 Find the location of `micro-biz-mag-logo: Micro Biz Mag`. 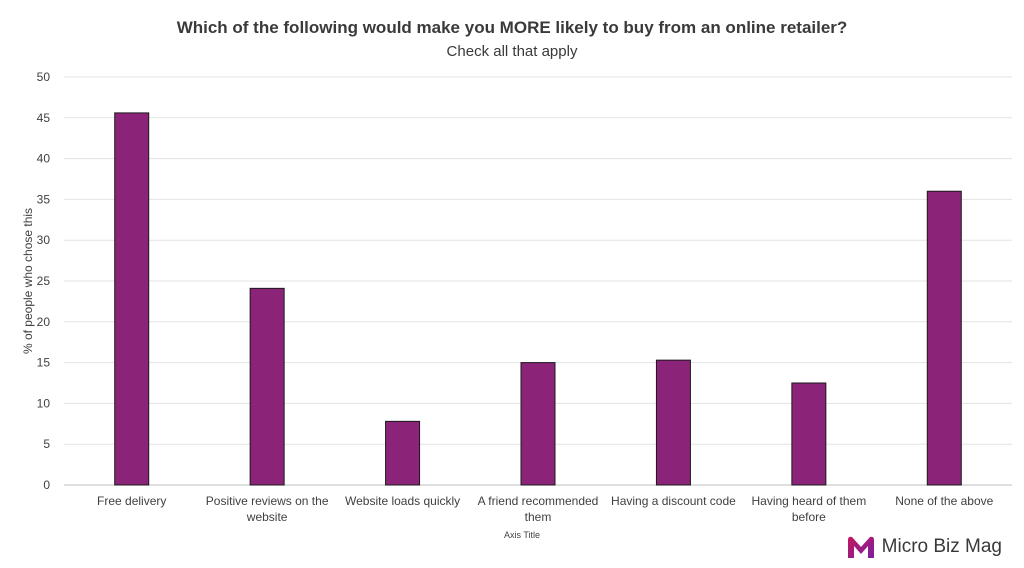

micro-biz-mag-logo: Micro Biz Mag is located at coordinates (924, 547).